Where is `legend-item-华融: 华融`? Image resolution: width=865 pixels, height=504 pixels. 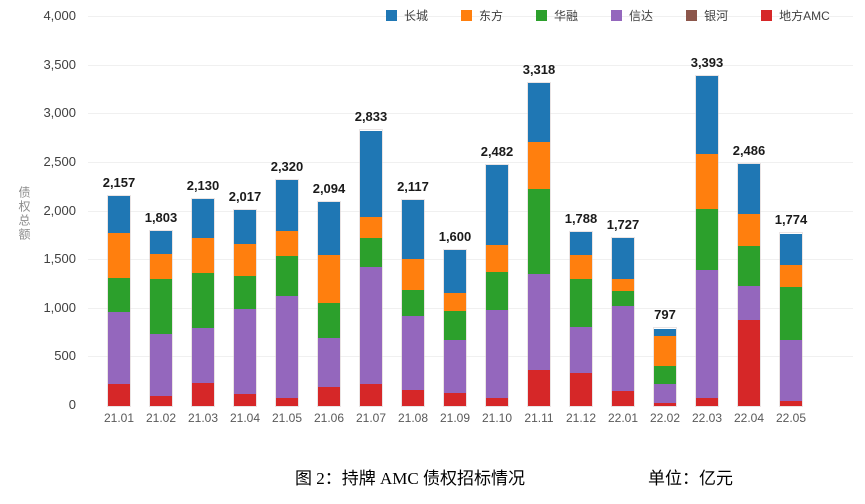
legend-item-华融: 华融 is located at coordinates (557, 15).